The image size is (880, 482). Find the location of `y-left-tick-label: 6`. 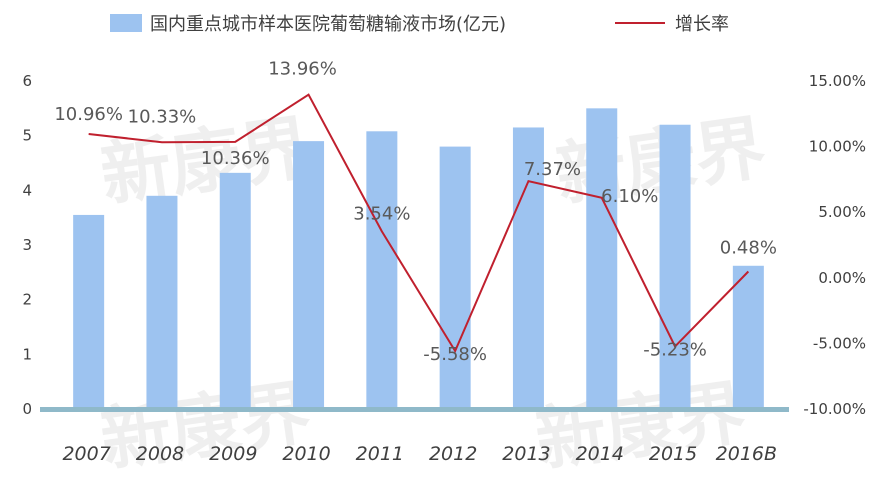

y-left-tick-label: 6 is located at coordinates (27, 81).